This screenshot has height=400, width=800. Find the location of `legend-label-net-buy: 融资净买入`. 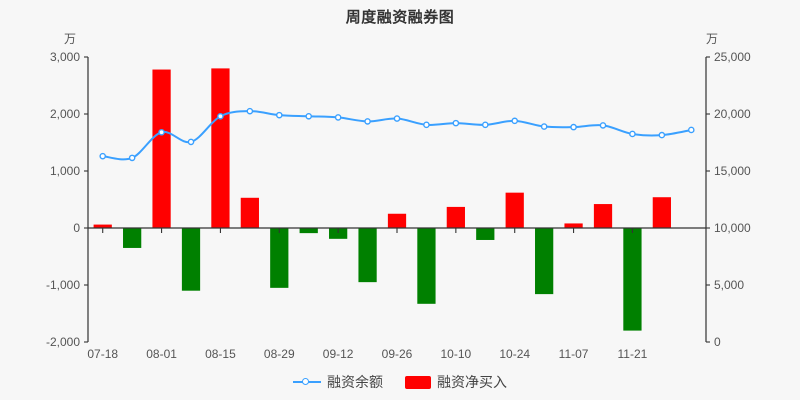

legend-label-net-buy: 融资净买入 is located at coordinates (472, 382).